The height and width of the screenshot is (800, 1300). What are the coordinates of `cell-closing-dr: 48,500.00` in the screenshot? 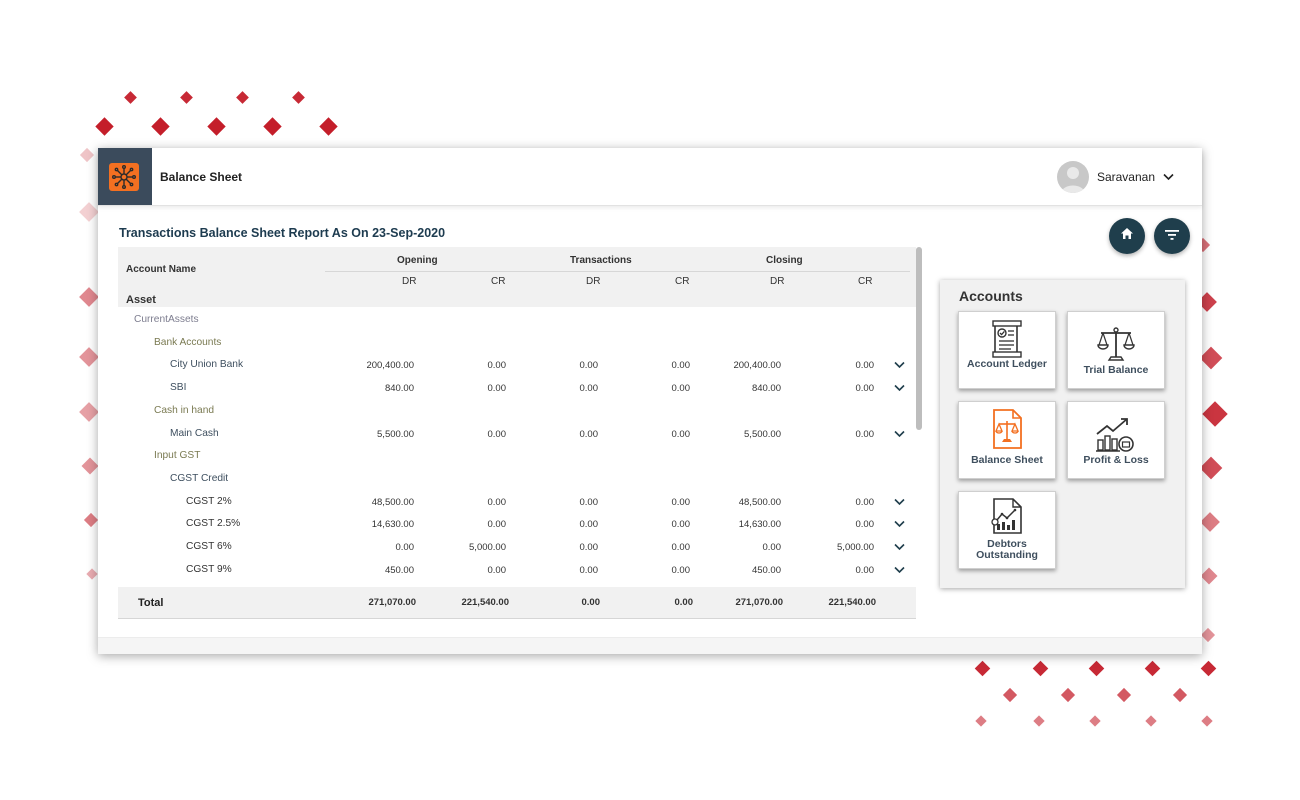 It's located at (759, 502).